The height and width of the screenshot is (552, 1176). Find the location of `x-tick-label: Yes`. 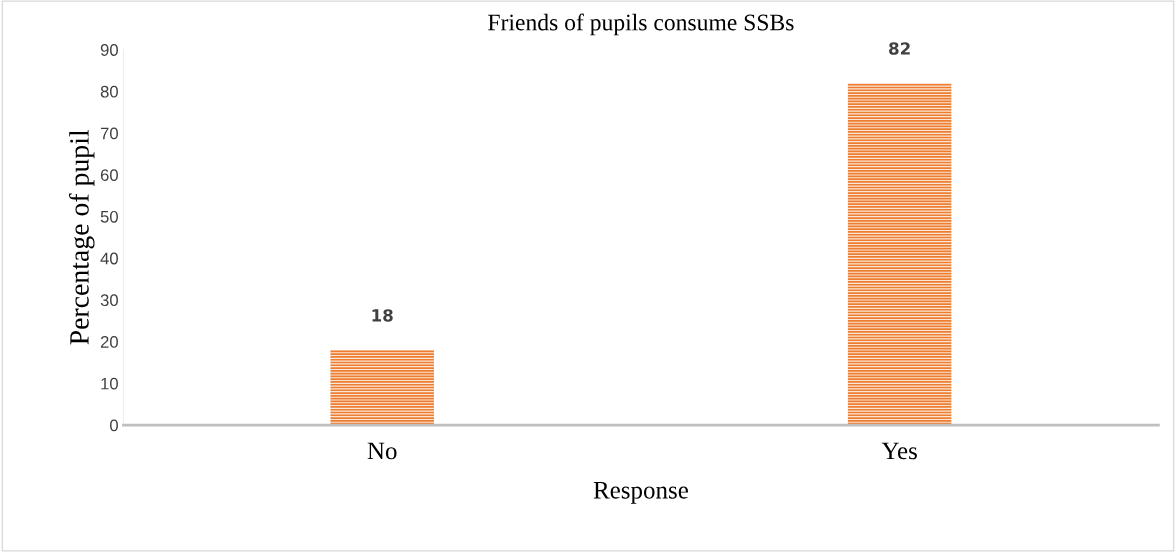

x-tick-label: Yes is located at coordinates (899, 451).